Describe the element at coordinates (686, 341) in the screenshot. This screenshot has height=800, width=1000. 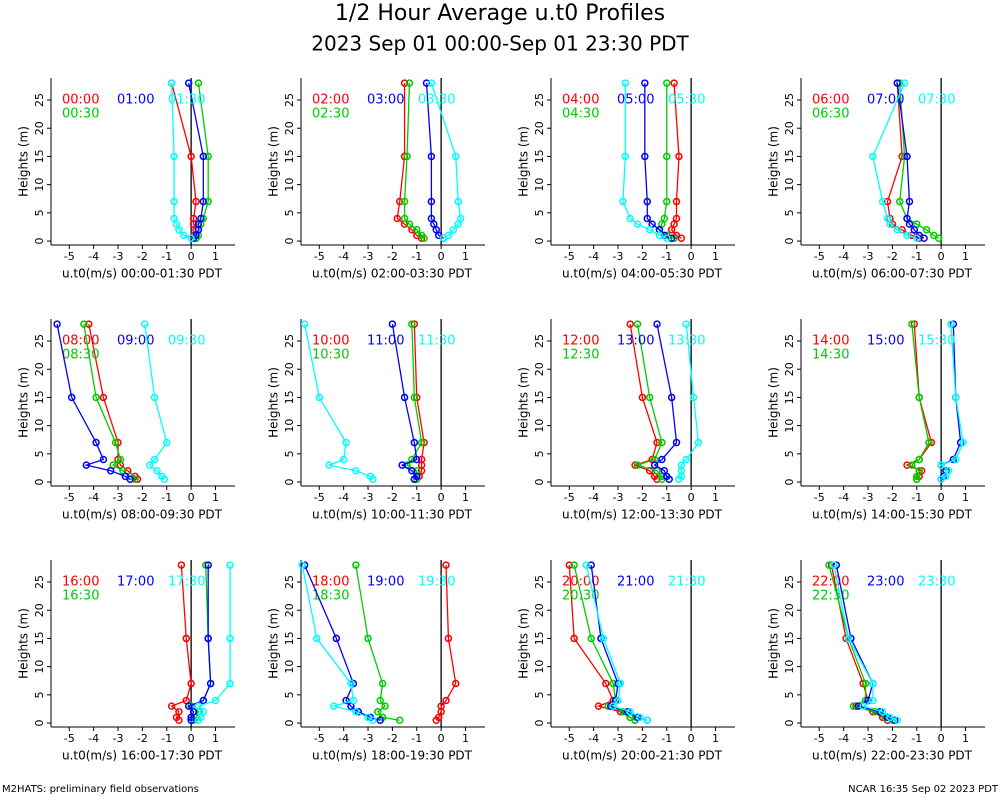
I see `legend-label: 13:30` at that location.